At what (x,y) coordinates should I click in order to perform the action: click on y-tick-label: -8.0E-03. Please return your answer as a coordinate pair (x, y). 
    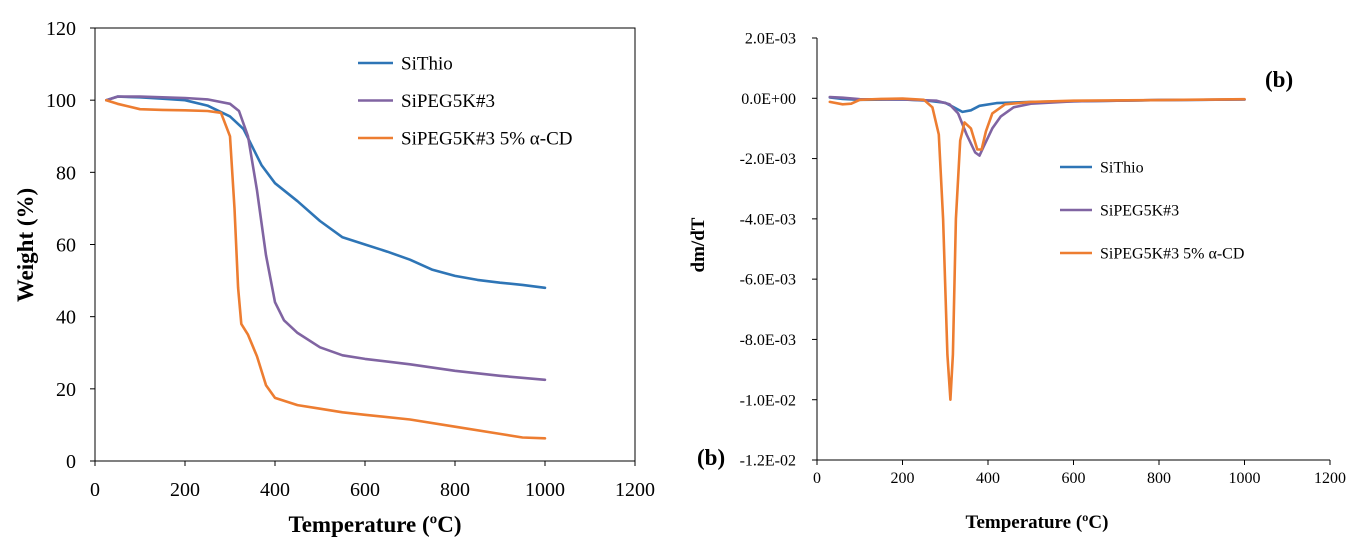
    Looking at the image, I should click on (768, 340).